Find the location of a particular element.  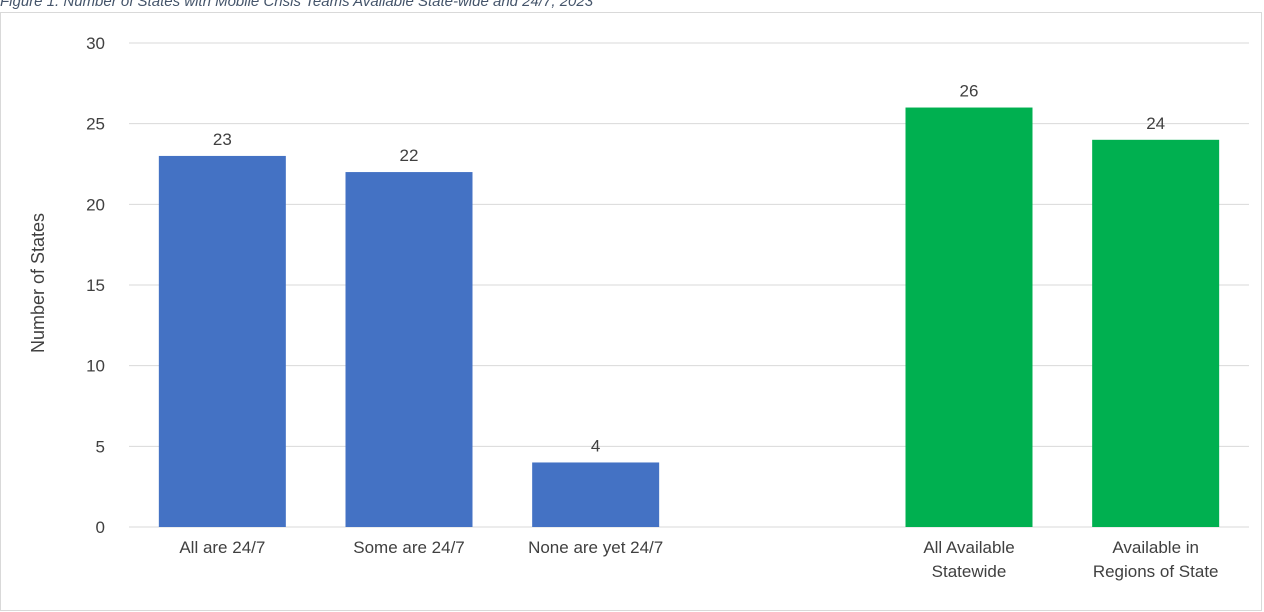

y-tick-label: 0 is located at coordinates (100, 527).